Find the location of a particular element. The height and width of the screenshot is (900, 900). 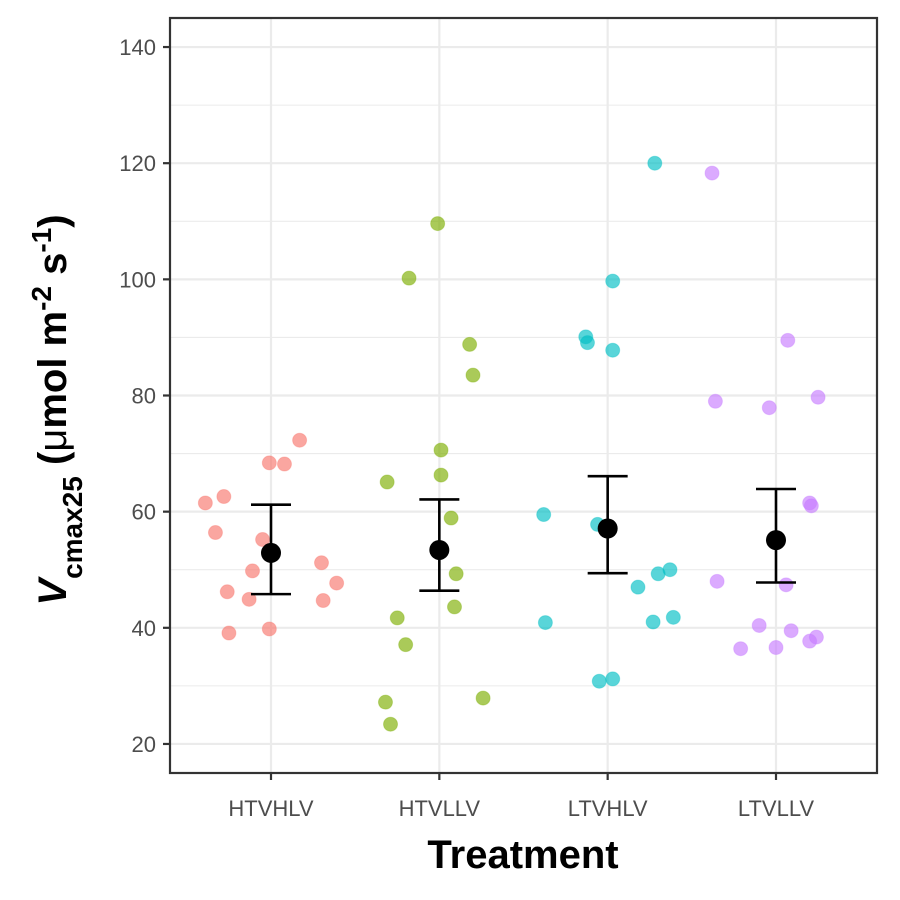

y-axis-title-sub: cmax25 is located at coordinates (72, 527).